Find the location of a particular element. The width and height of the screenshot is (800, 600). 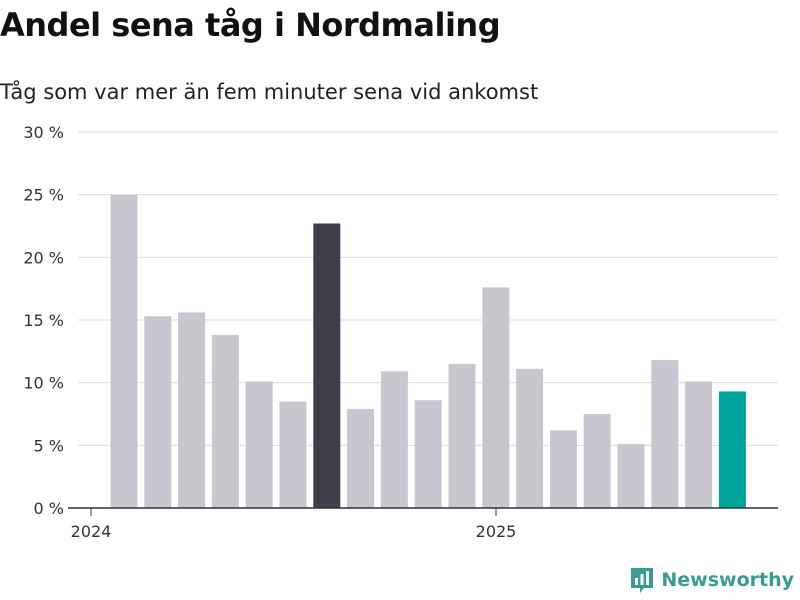

y-tick-label: 5 % is located at coordinates (49, 445).